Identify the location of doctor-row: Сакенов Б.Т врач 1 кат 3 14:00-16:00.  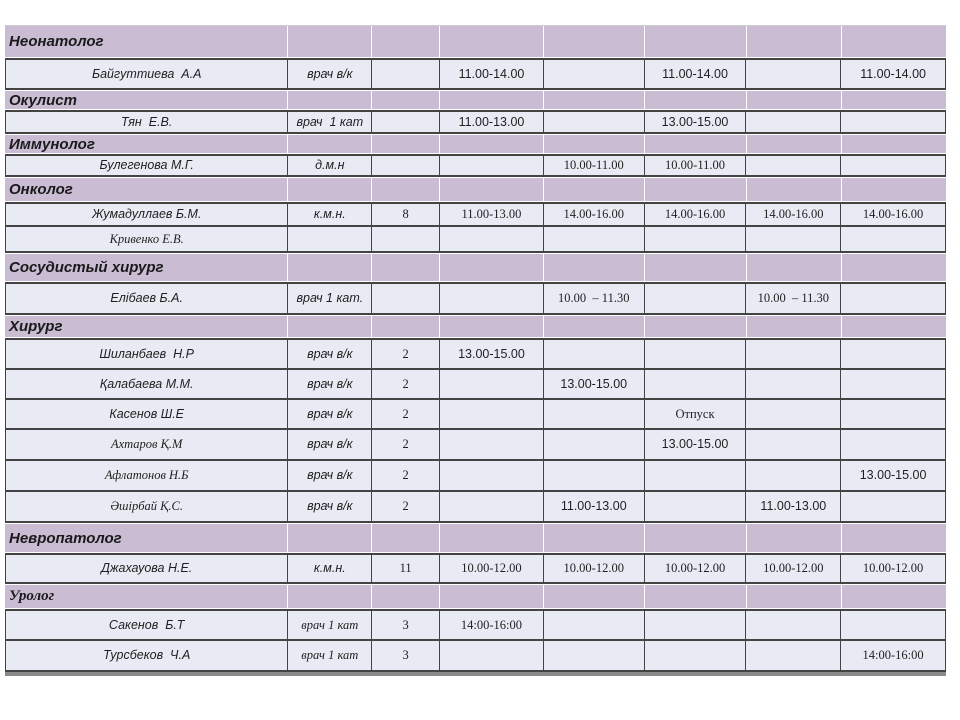
(475, 624).